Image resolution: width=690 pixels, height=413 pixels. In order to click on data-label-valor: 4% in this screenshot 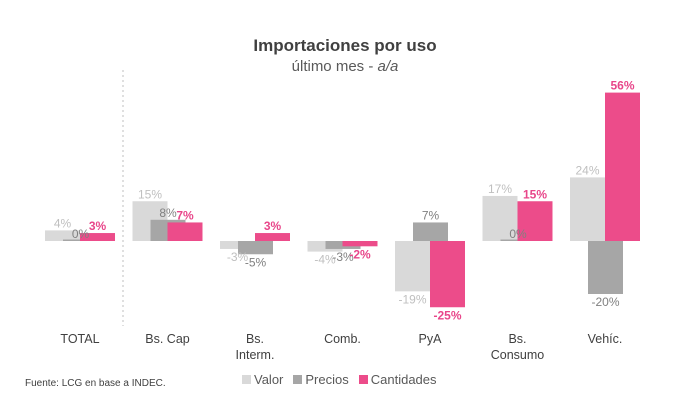, I will do `click(63, 223)`.